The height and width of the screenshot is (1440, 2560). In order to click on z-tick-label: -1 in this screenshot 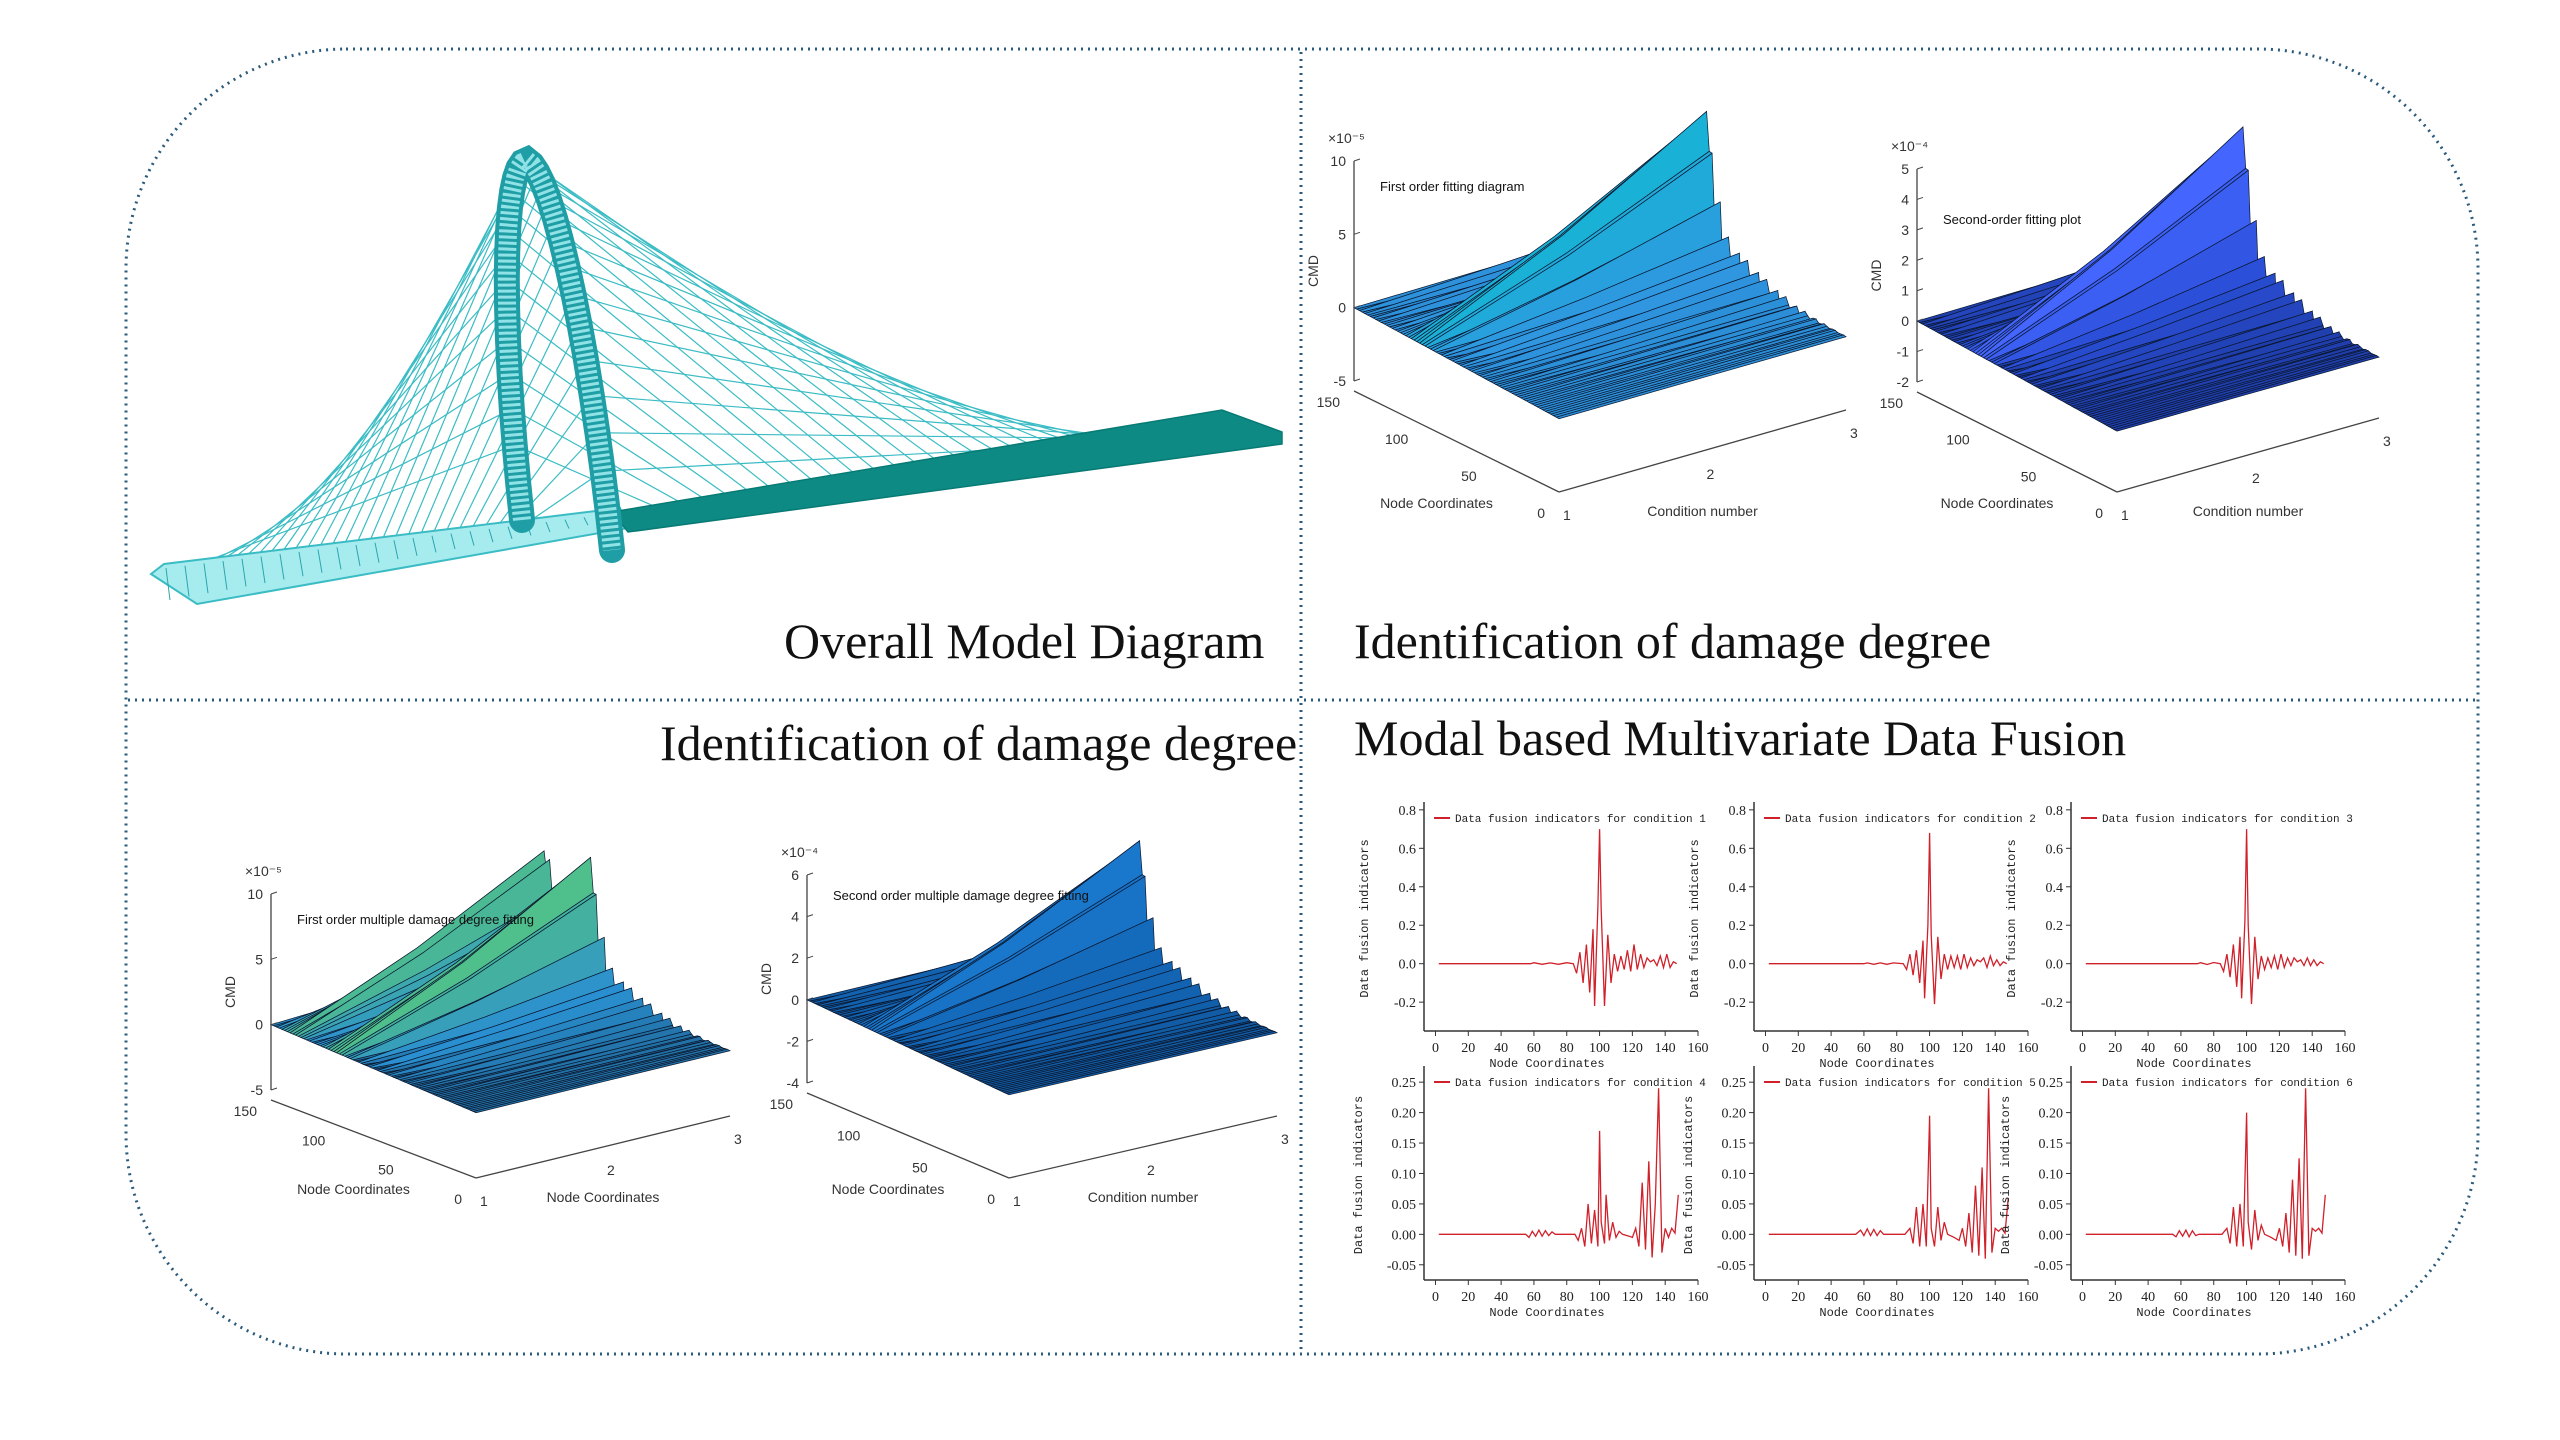, I will do `click(1903, 352)`.